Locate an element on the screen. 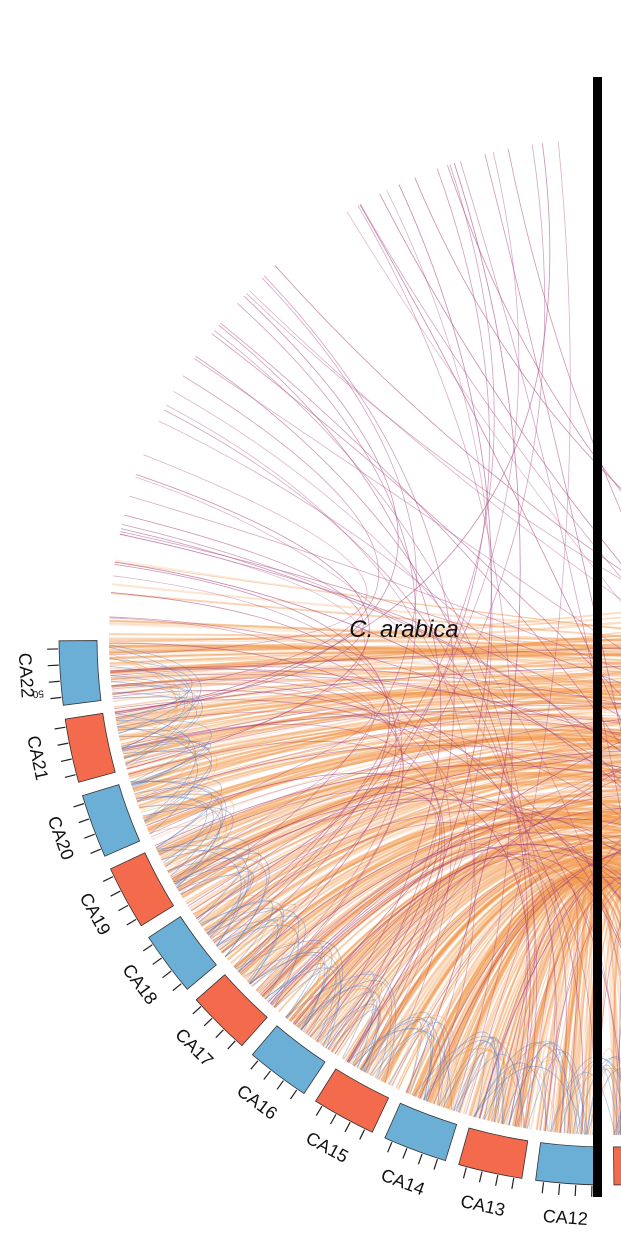 The width and height of the screenshot is (621, 1244). chromosome-label-ca17: CA17 is located at coordinates (194, 1047).